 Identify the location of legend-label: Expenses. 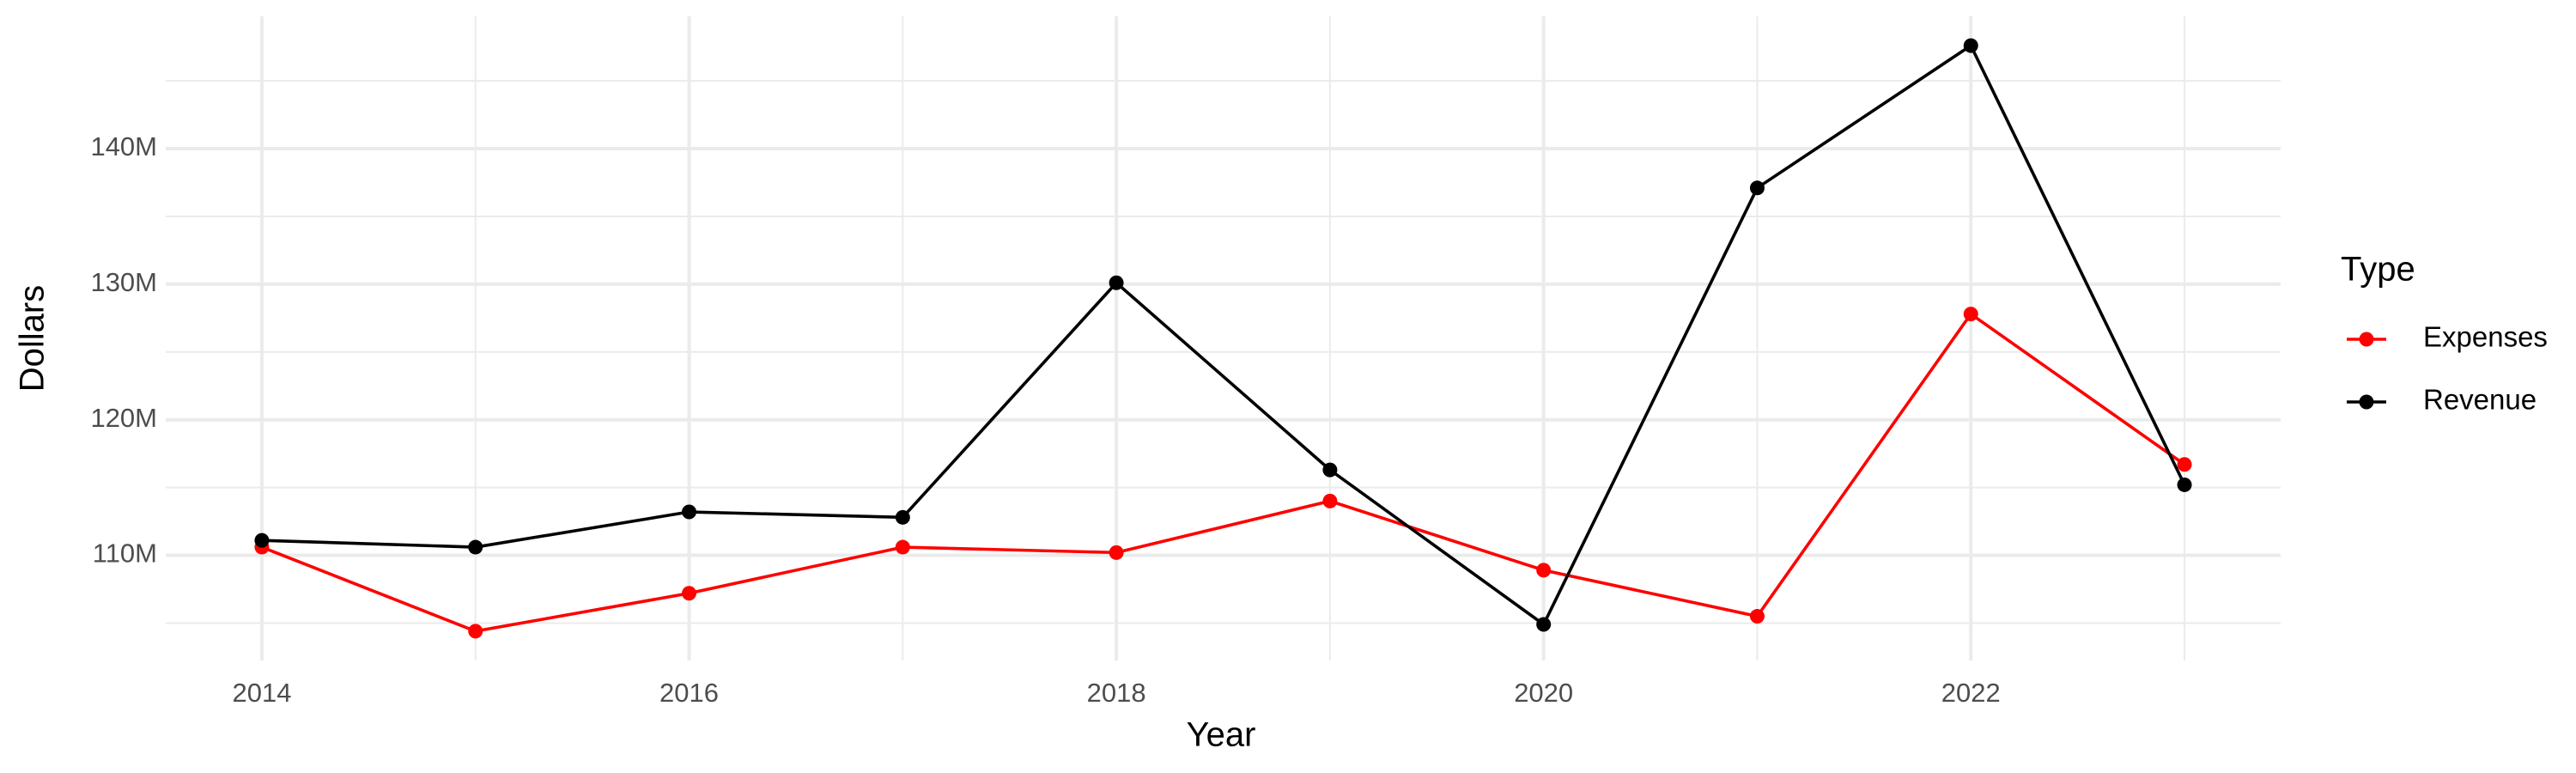
(2485, 337).